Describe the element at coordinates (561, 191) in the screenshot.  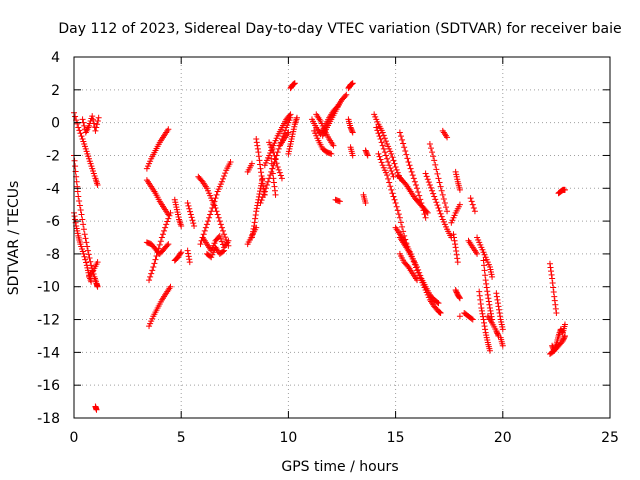
I see `series-s69` at that location.